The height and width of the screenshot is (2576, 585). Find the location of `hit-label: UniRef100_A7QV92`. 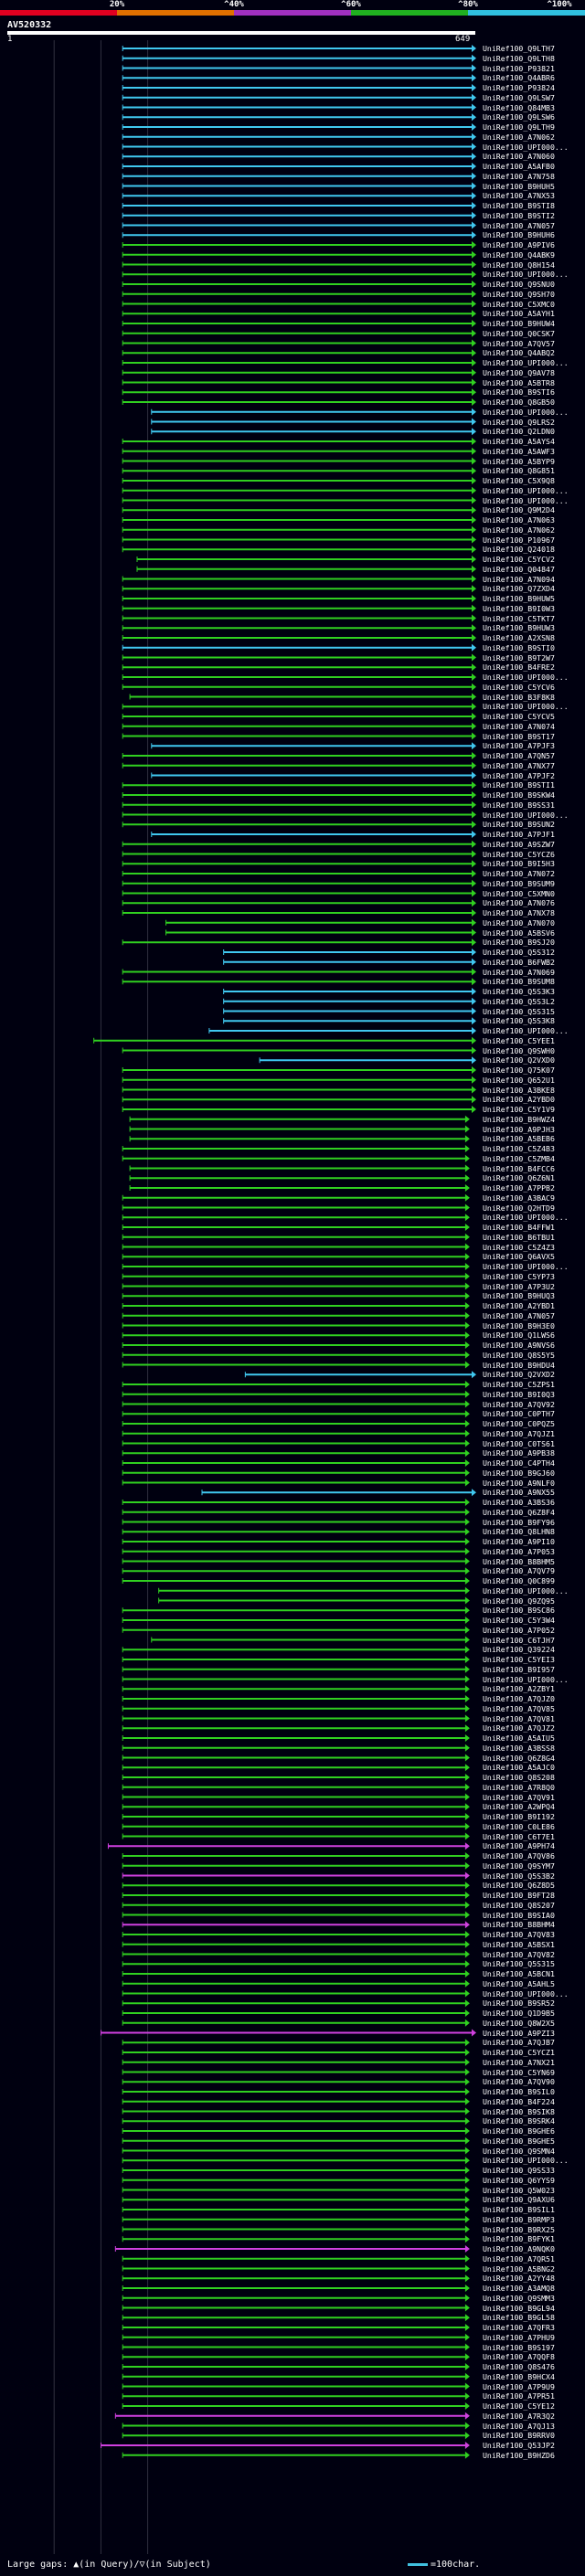

hit-label: UniRef100_A7QV92 is located at coordinates (519, 1404).